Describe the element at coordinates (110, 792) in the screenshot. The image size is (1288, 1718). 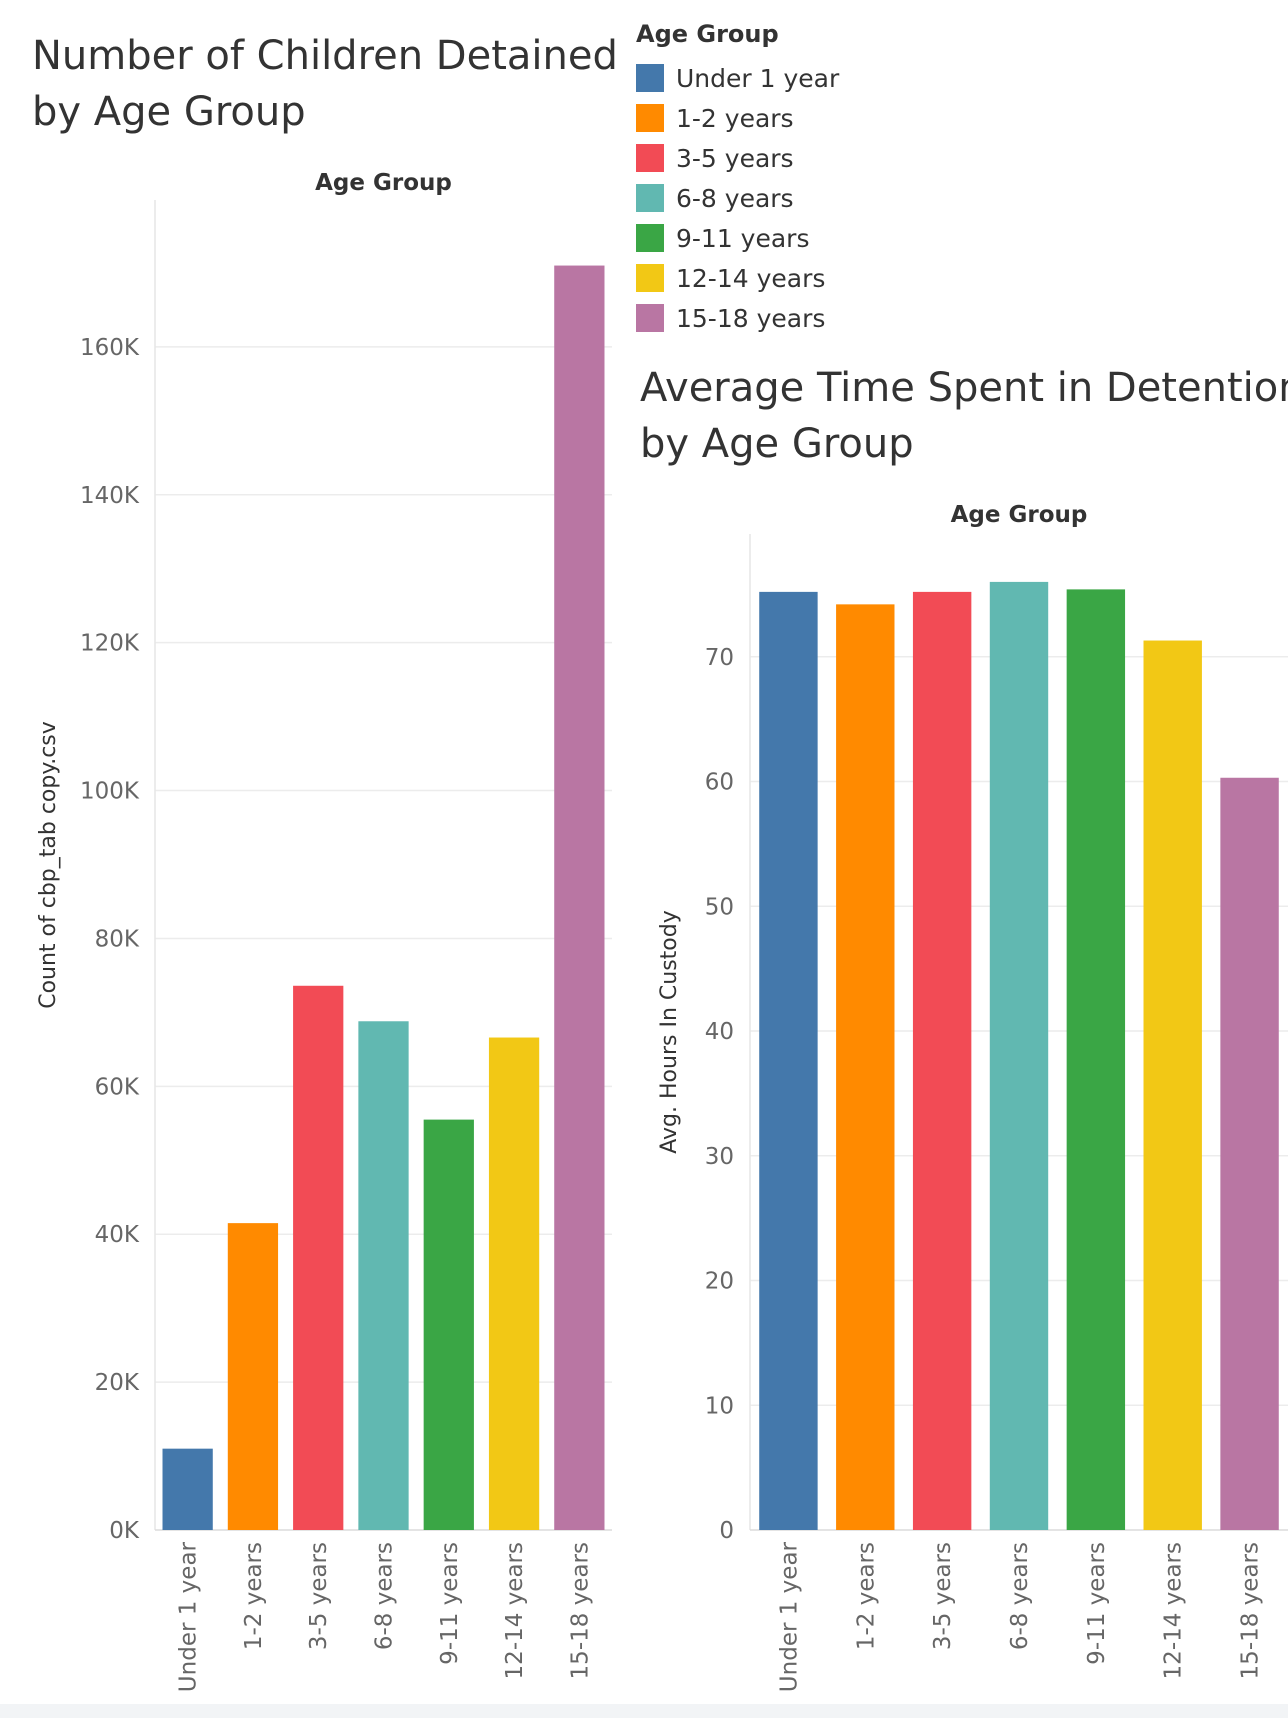
I see `y-tick-label: 100K` at that location.